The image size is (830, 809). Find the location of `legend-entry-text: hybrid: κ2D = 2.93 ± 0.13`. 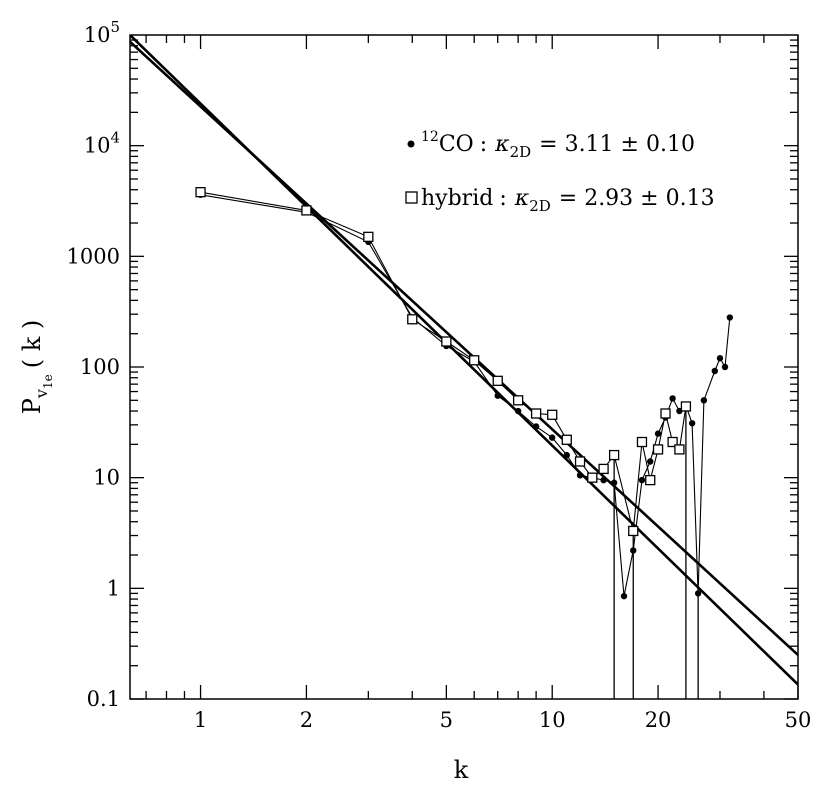

legend-entry-text: hybrid: κ2D = 2.93 ± 0.13 is located at coordinates (568, 200).